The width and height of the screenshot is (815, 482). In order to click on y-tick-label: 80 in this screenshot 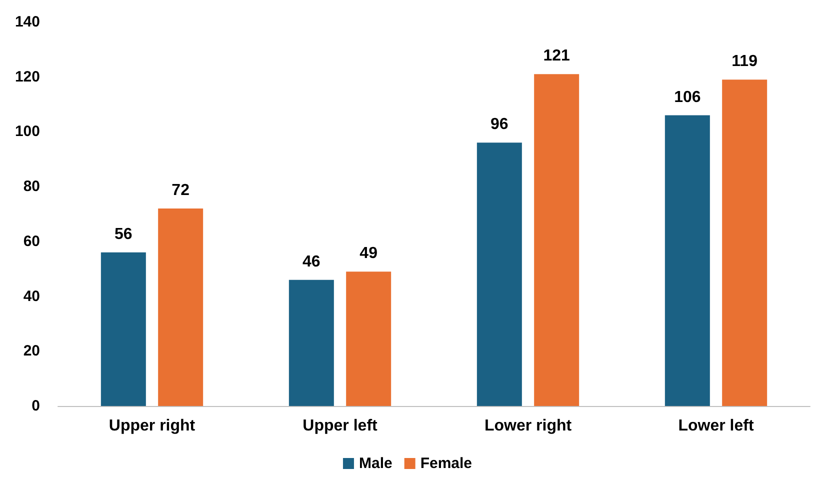, I will do `click(31, 187)`.